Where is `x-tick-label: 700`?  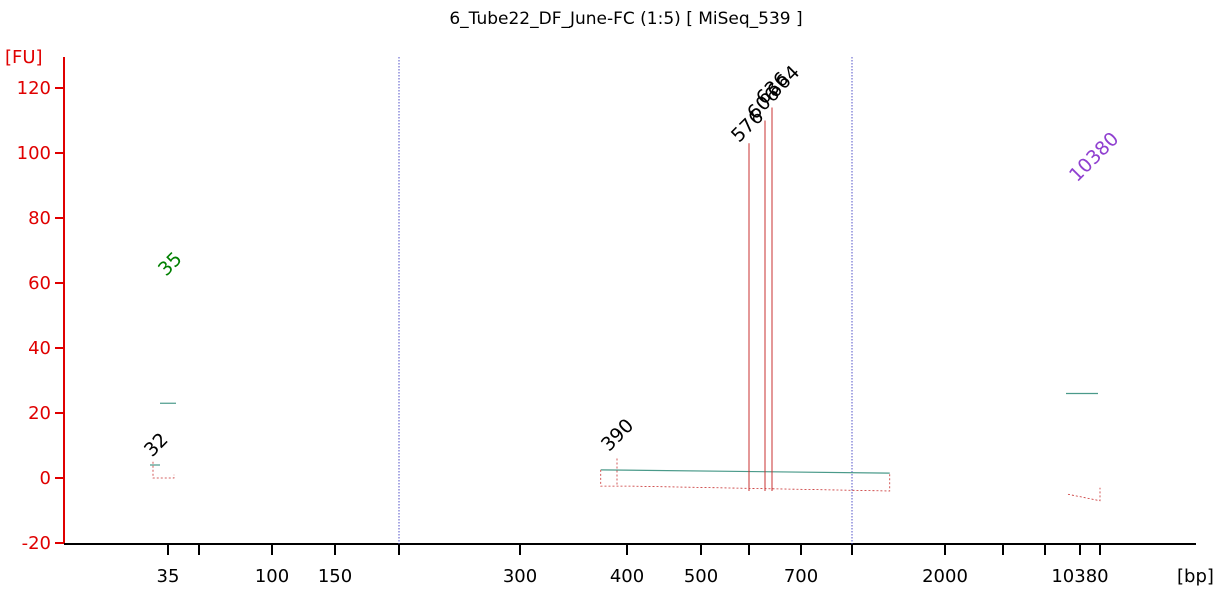 x-tick-label: 700 is located at coordinates (801, 576).